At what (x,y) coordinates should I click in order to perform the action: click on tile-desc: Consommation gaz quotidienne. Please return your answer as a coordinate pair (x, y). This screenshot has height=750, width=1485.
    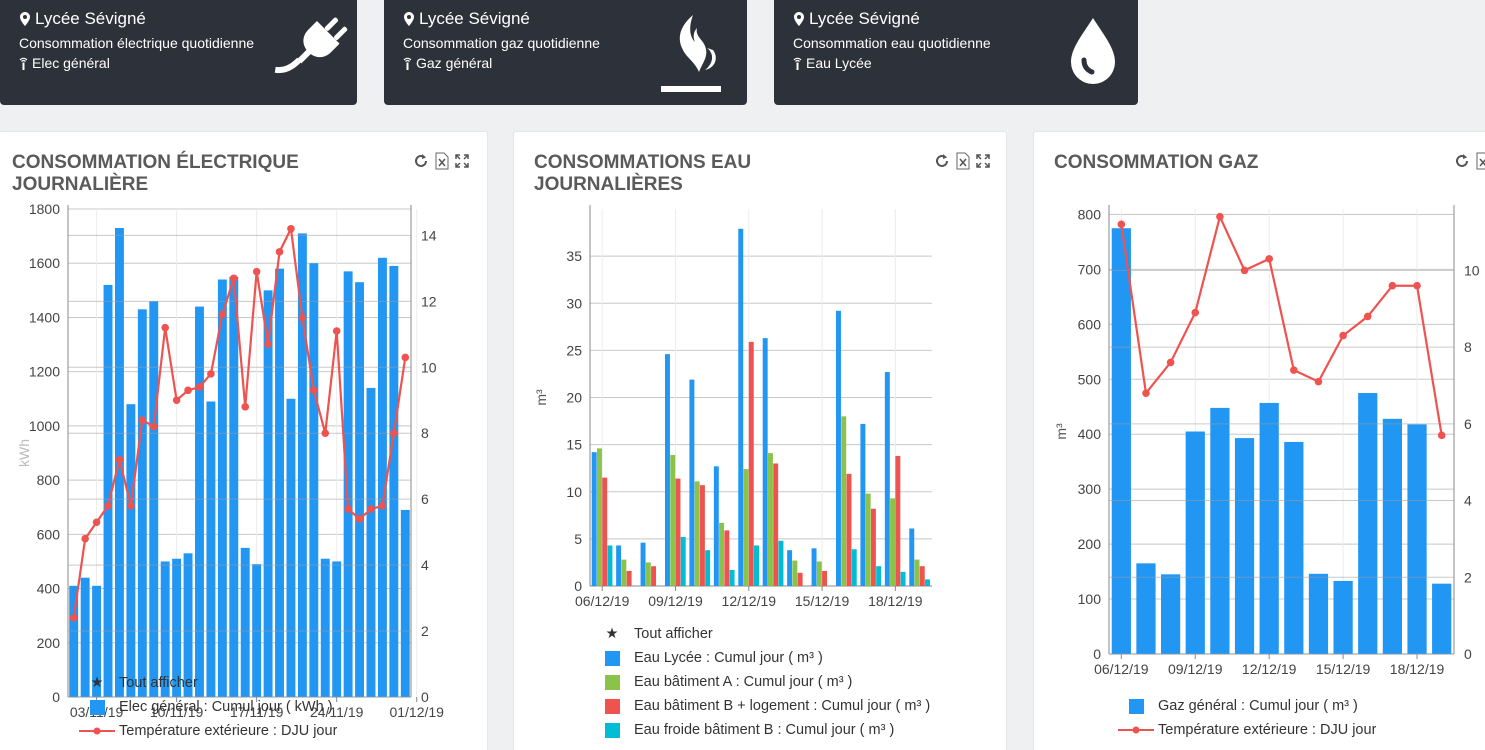
    Looking at the image, I should click on (501, 43).